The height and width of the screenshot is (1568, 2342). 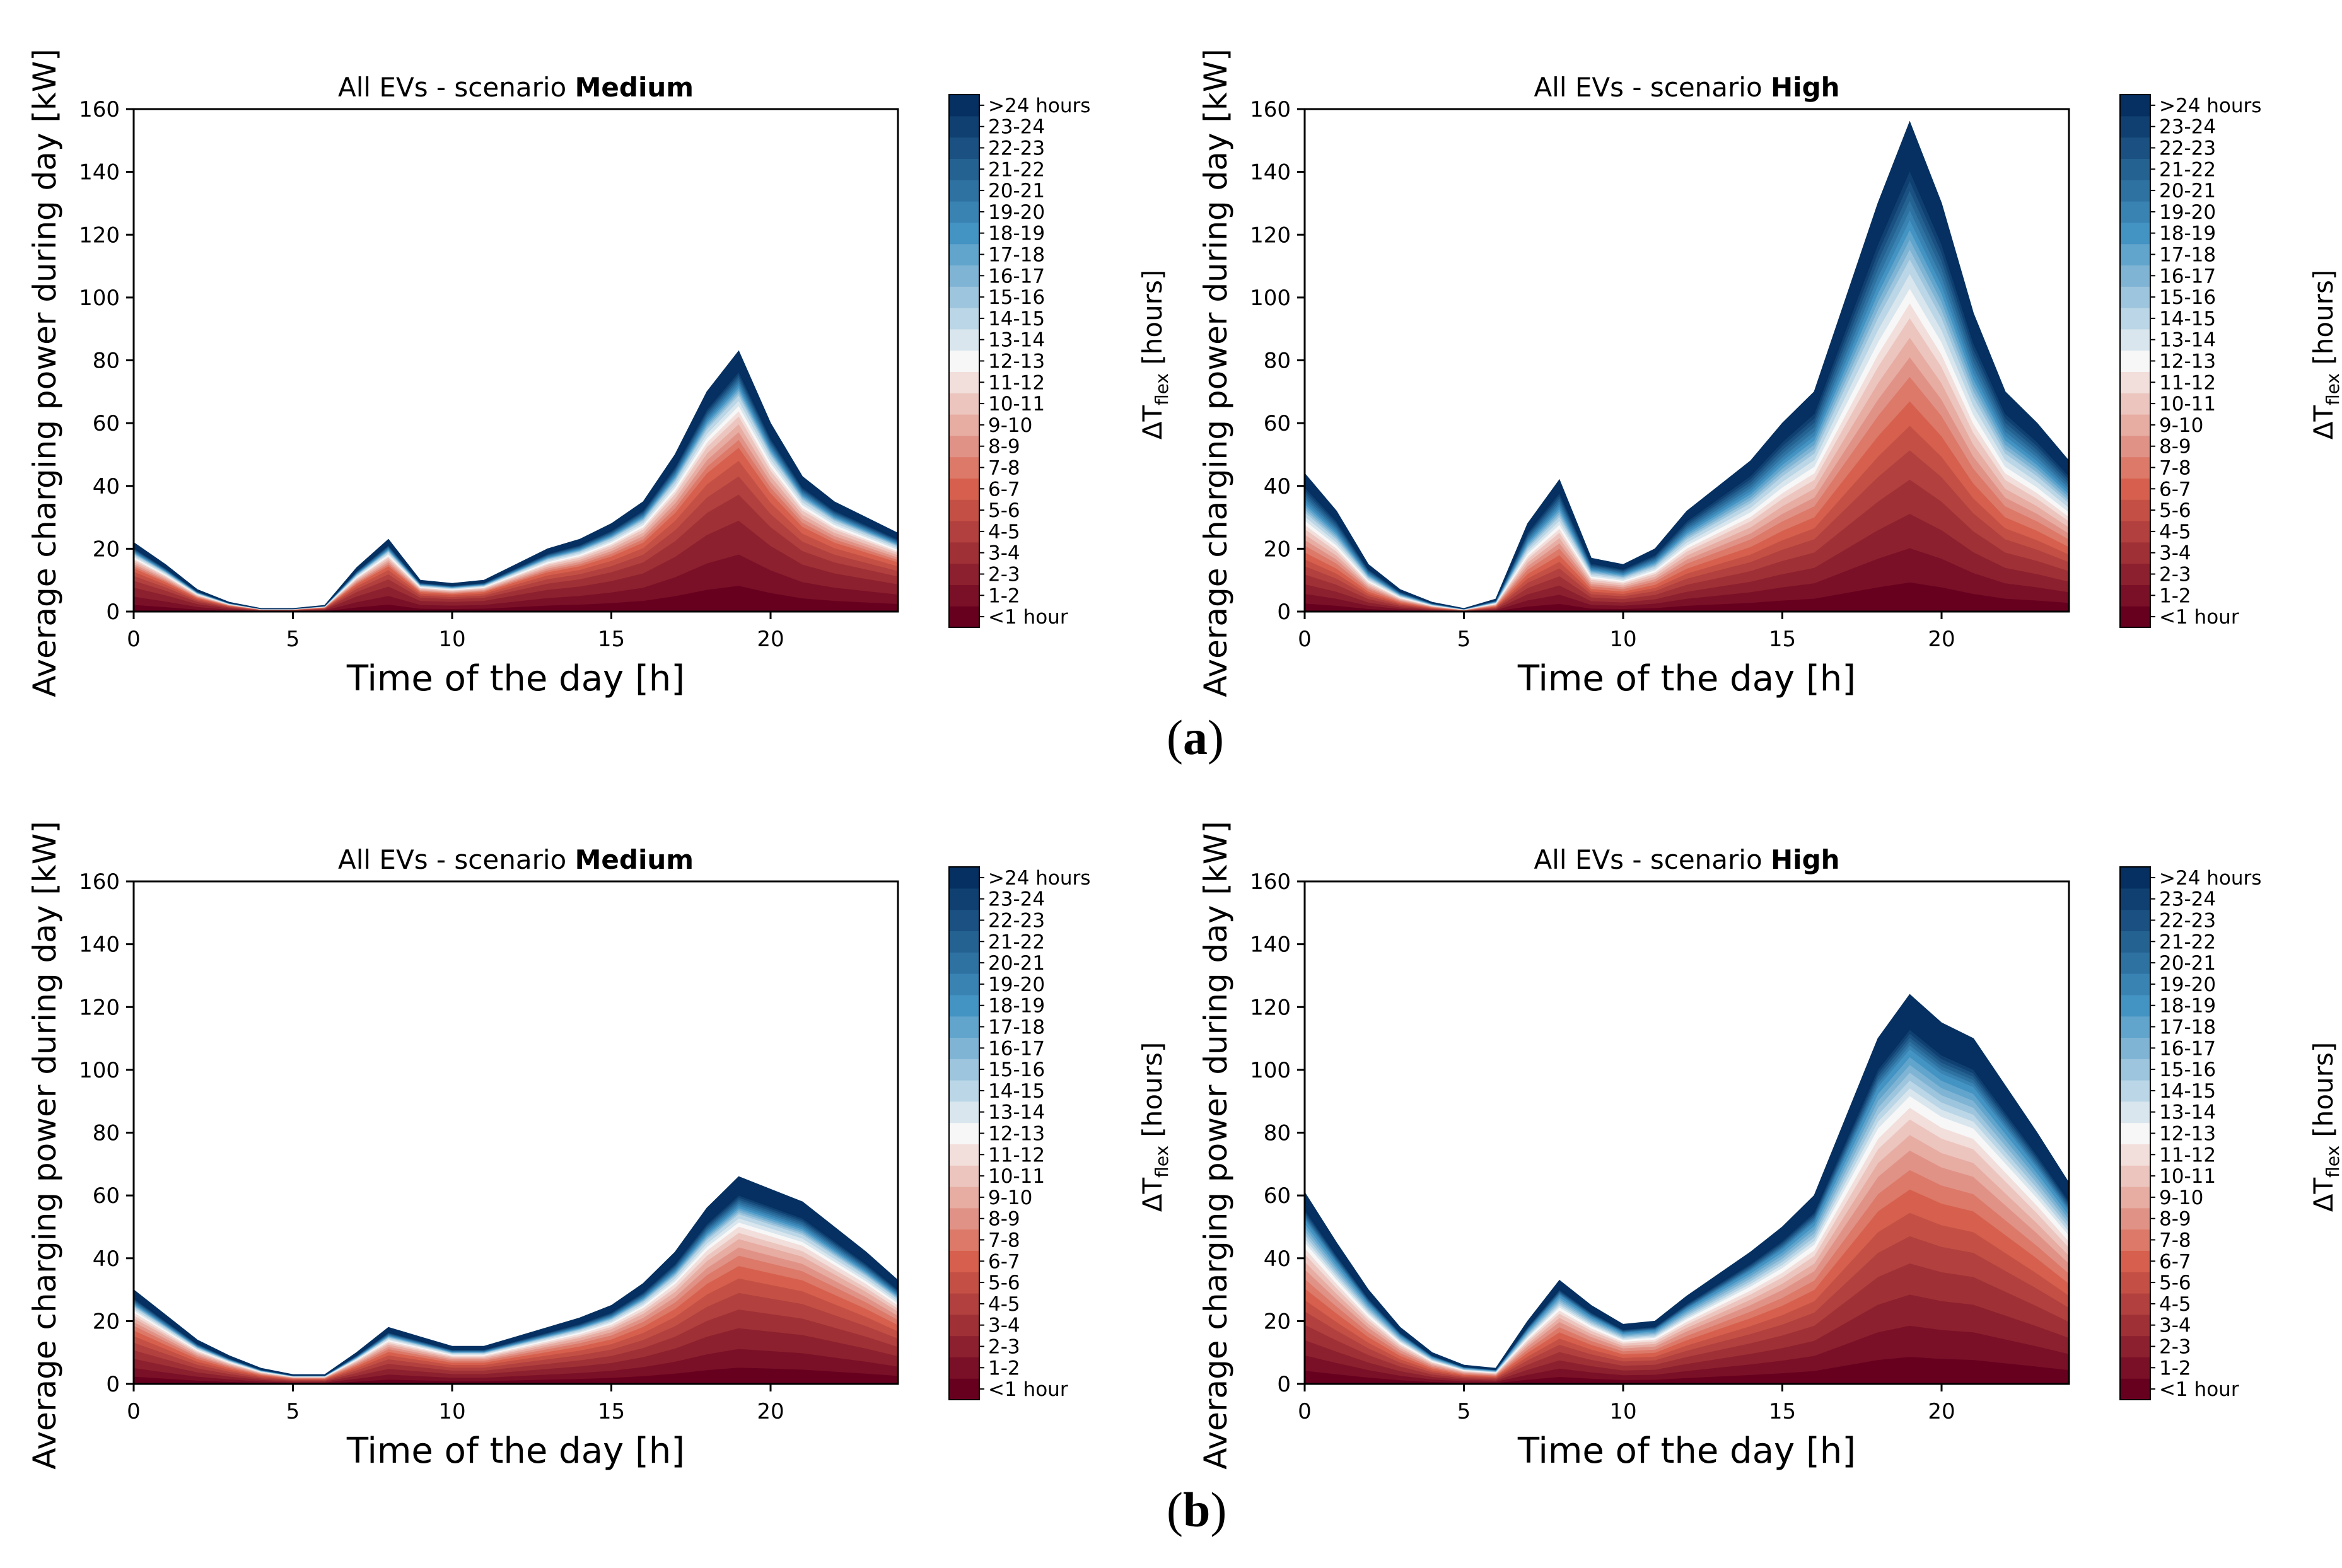 What do you see at coordinates (1270, 1070) in the screenshot?
I see `y-tick-label: 100` at bounding box center [1270, 1070].